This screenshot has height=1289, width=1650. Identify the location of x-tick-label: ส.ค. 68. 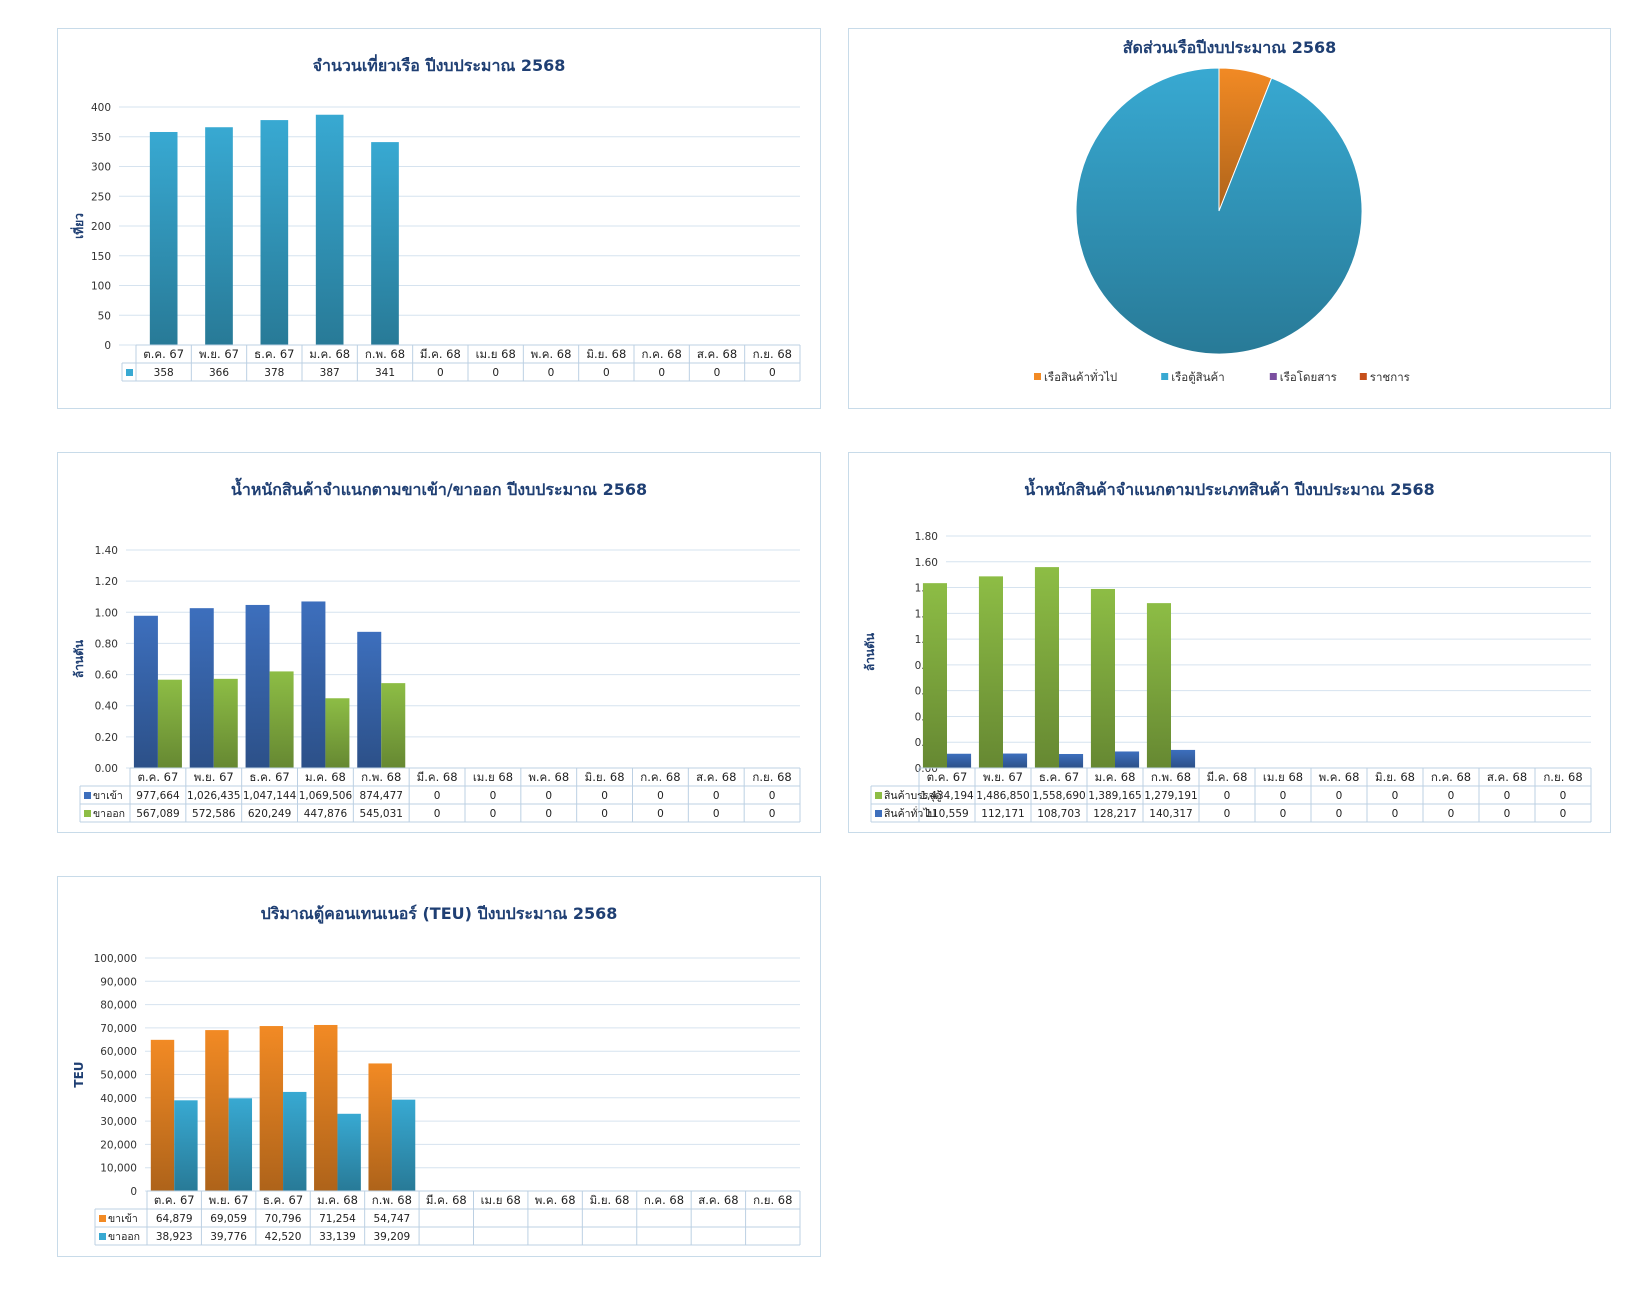
(718, 1200).